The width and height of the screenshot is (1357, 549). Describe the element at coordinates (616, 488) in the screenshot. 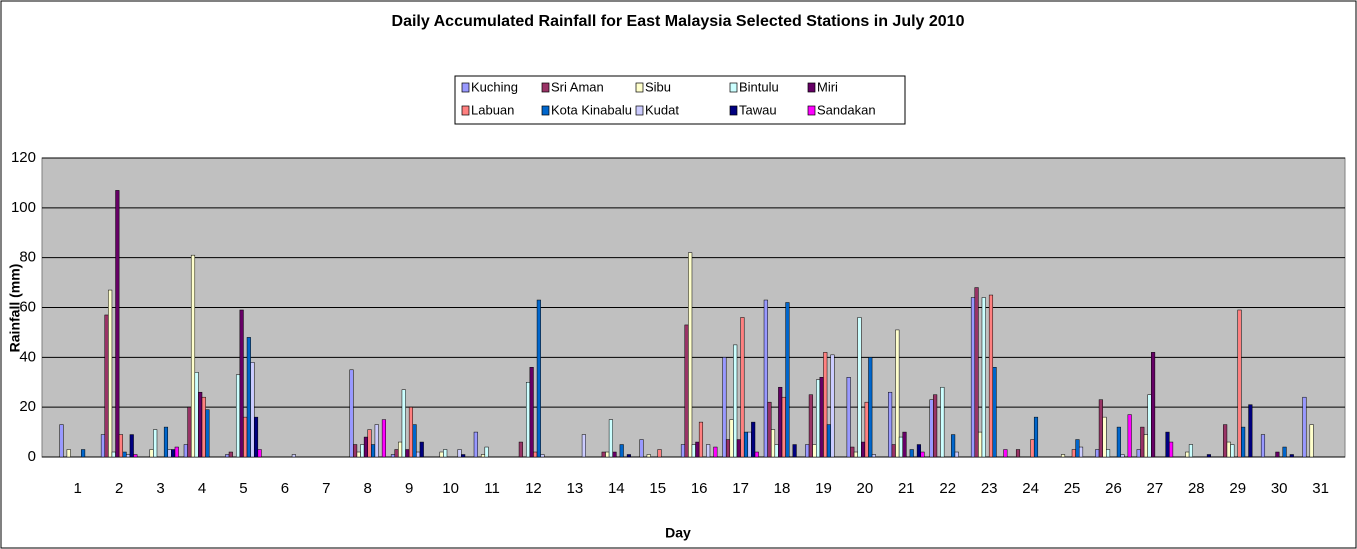

I see `x-tick-label: 14` at that location.